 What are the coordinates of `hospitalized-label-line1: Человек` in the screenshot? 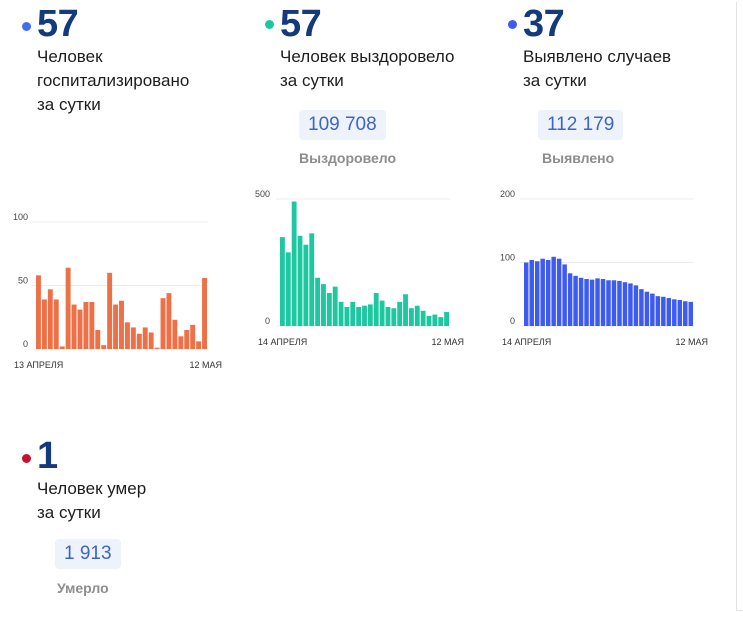 It's located at (70, 56).